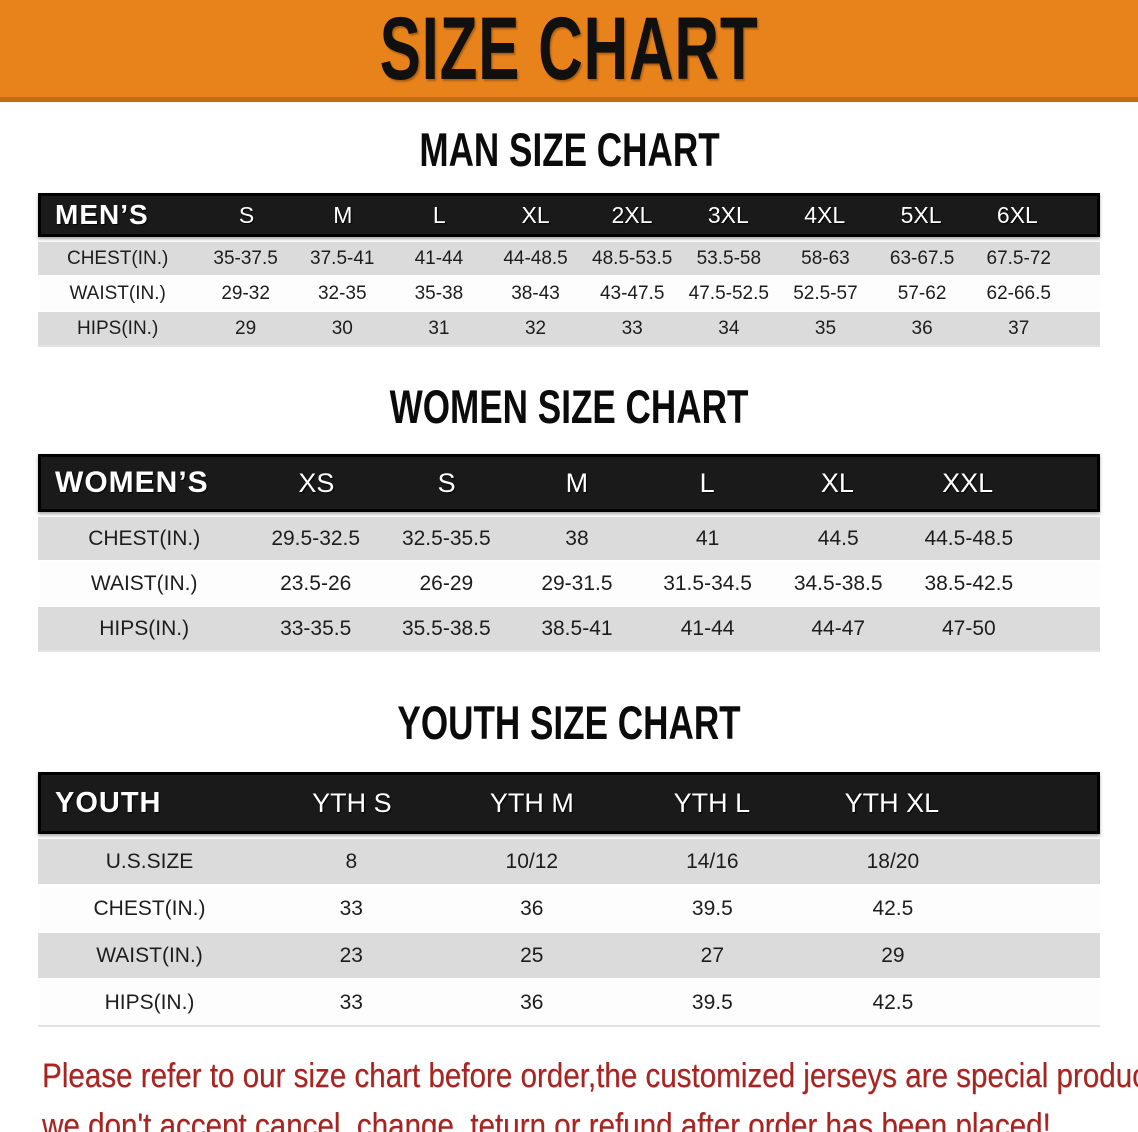 The height and width of the screenshot is (1132, 1138). Describe the element at coordinates (108, 802) in the screenshot. I see `group-label: YOUTH` at that location.